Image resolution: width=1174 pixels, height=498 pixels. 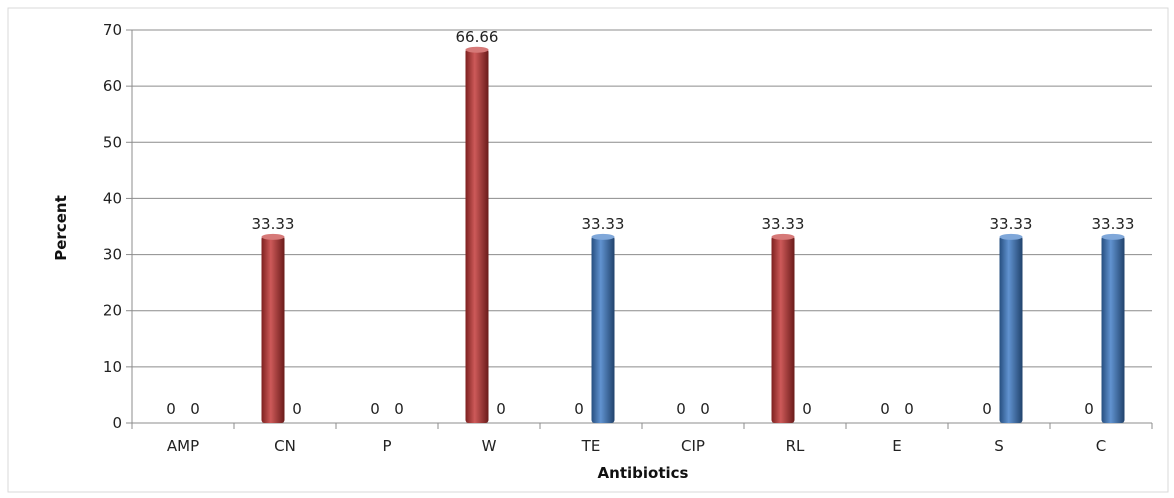 What do you see at coordinates (896, 446) in the screenshot?
I see `x-tick-label: E` at bounding box center [896, 446].